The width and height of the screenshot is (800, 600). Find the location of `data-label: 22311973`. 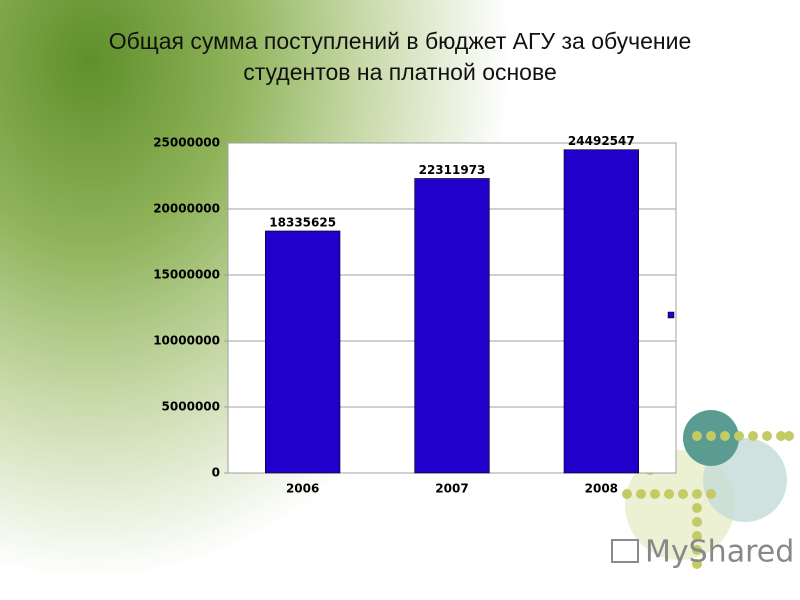

data-label: 22311973 is located at coordinates (452, 170).